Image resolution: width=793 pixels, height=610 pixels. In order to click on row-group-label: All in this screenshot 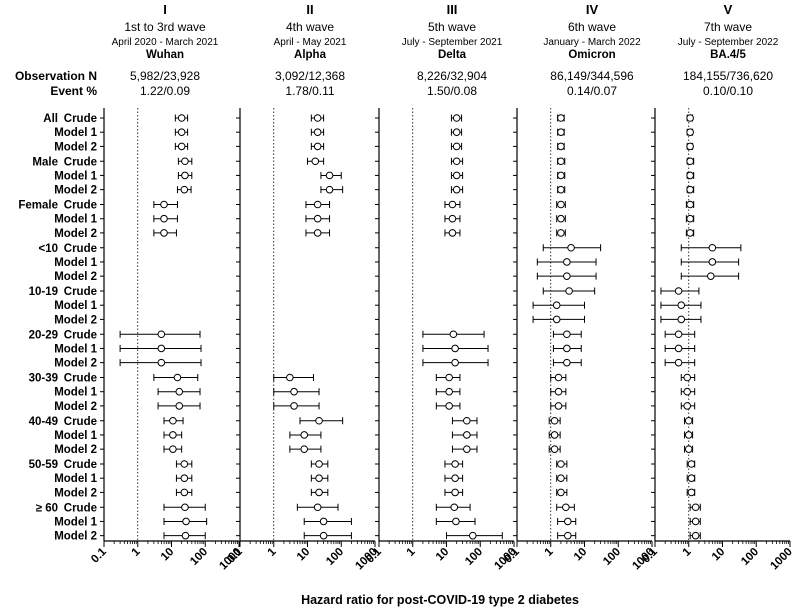, I will do `click(50, 119)`.